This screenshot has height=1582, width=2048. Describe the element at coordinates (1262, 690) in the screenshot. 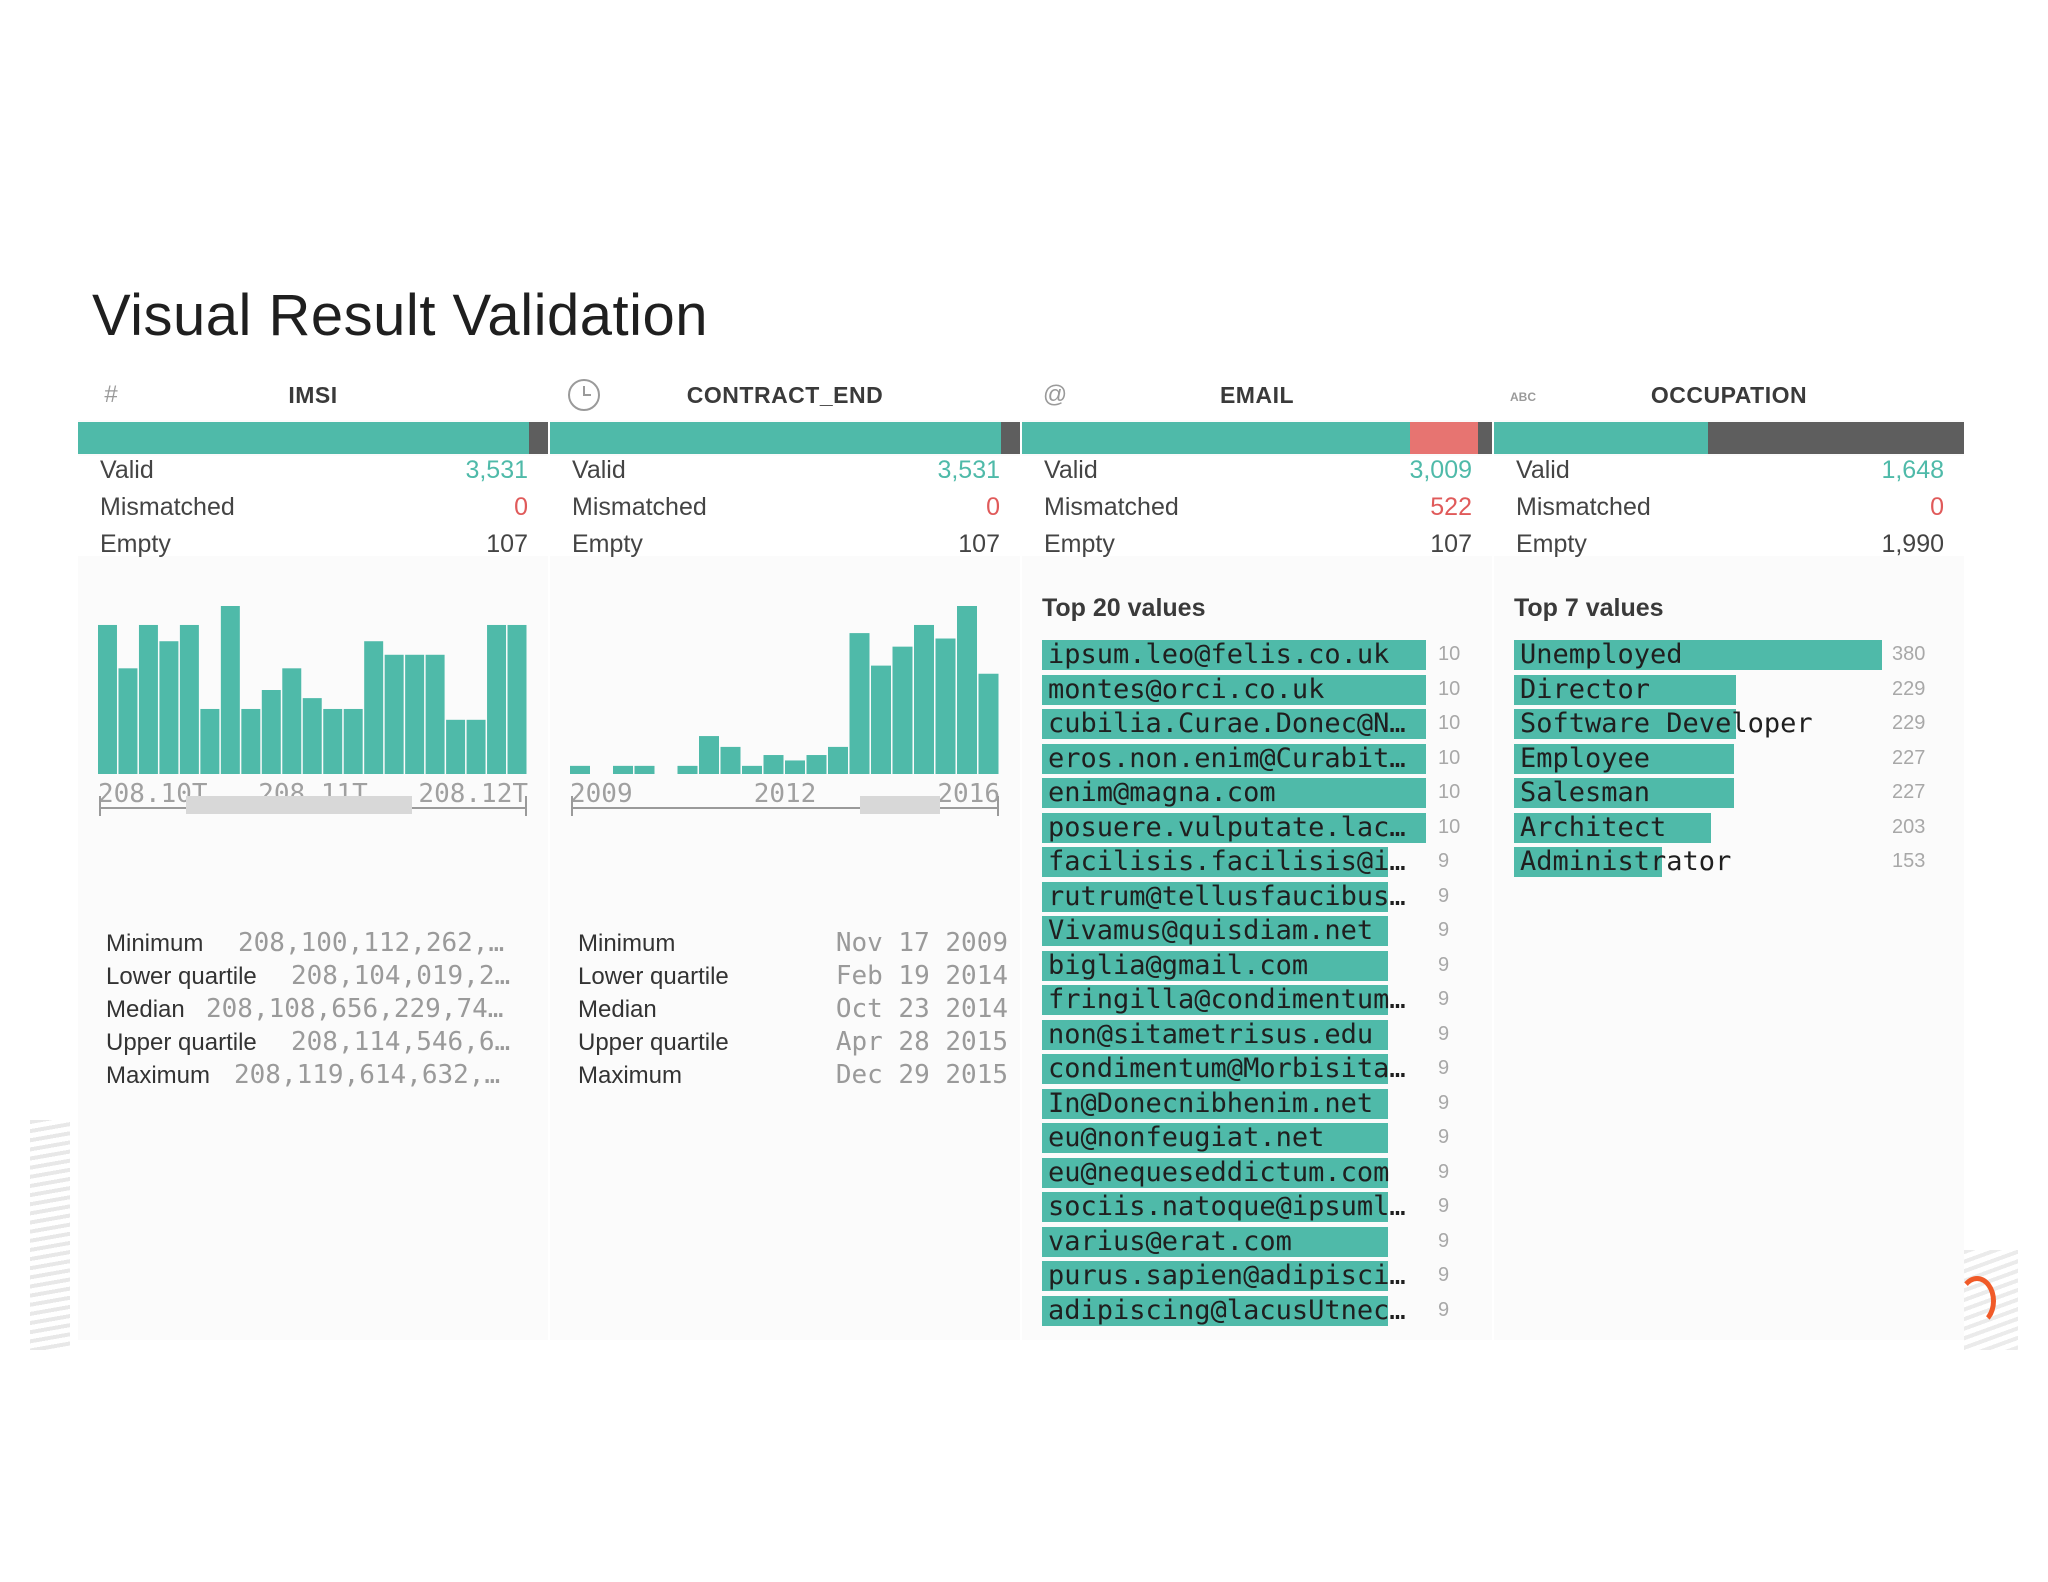

I see `top-value-item: montes@orci.co.uk 10` at that location.